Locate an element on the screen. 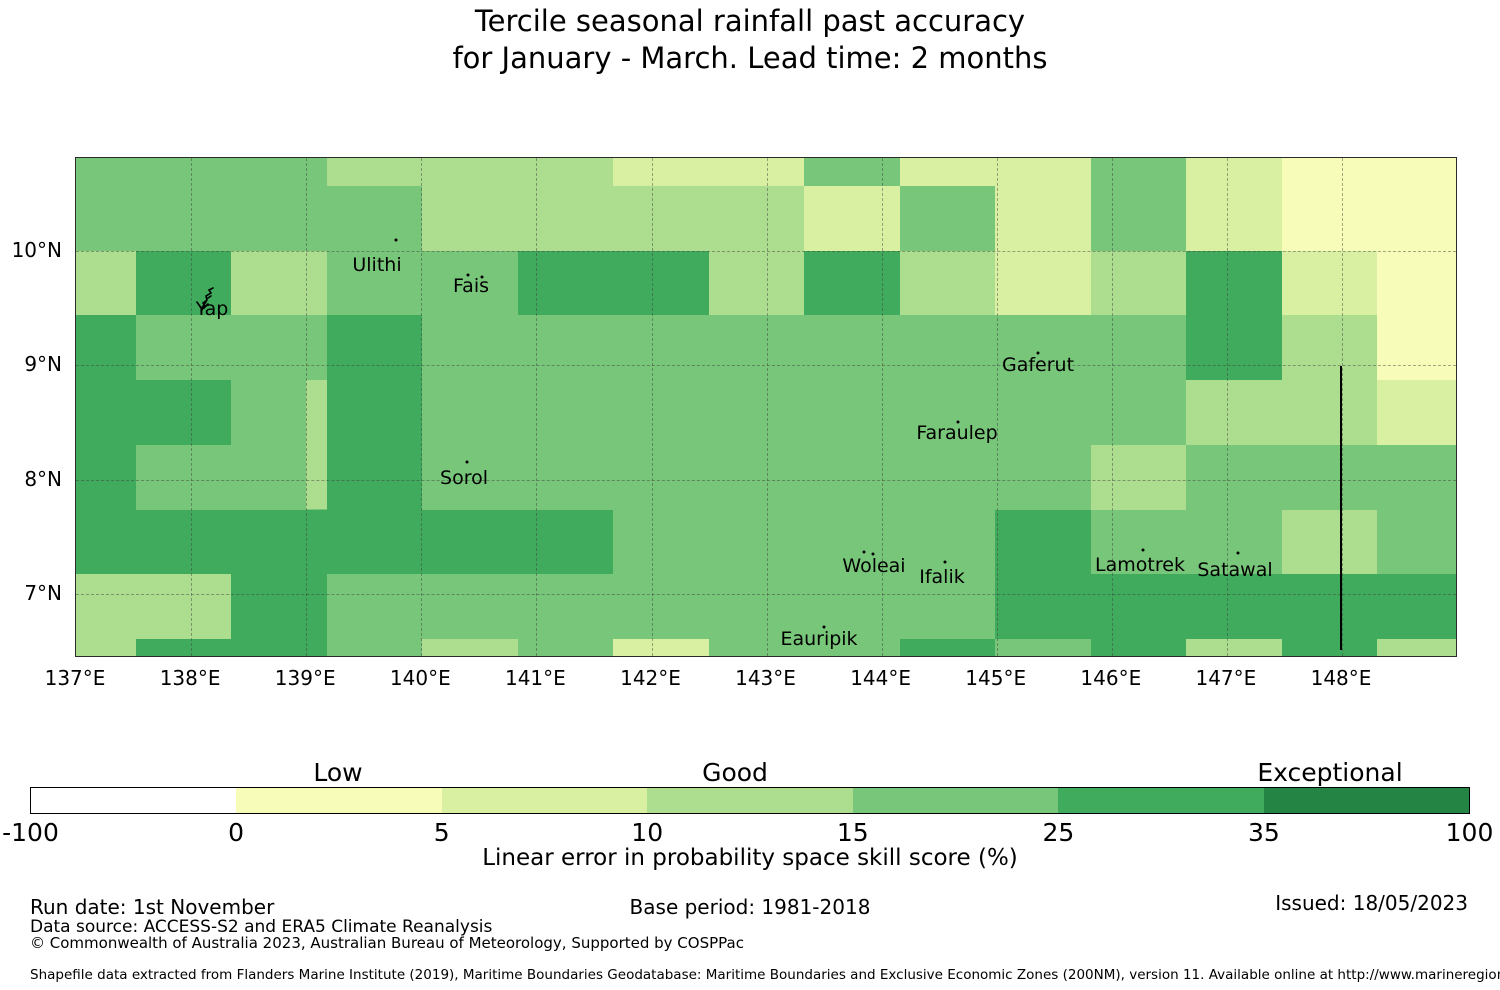 The image size is (1500, 990). island-label-woleai: Woleai is located at coordinates (874, 566).